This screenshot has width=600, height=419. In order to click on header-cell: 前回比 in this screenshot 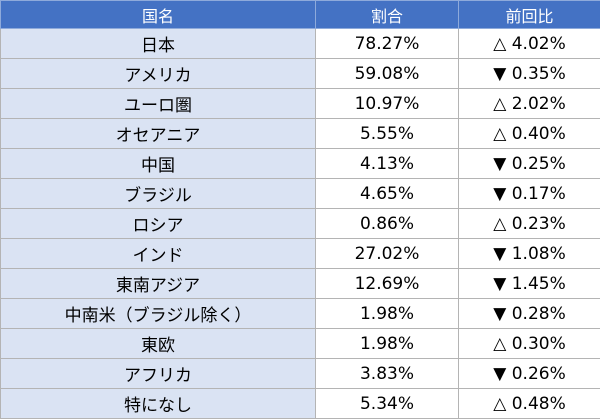, I will do `click(529, 15)`.